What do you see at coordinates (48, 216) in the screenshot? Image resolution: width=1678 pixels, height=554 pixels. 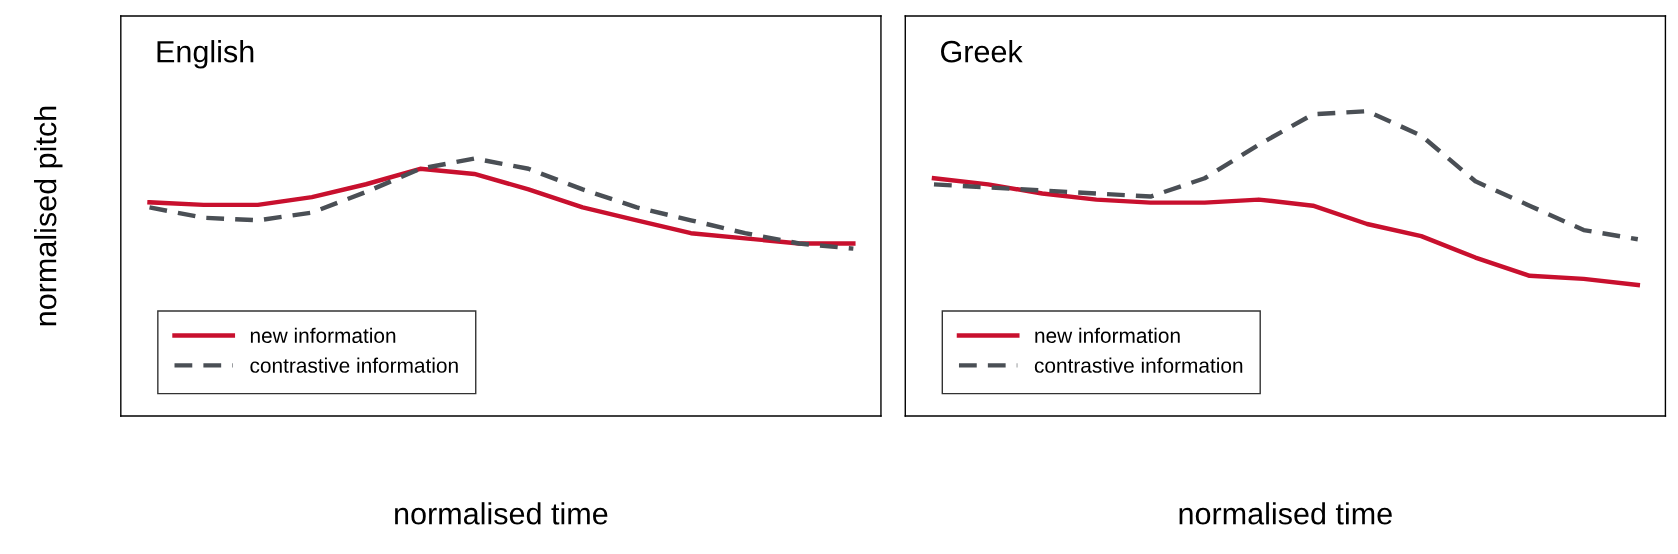 I see `y-axis-title: normalised pitch` at bounding box center [48, 216].